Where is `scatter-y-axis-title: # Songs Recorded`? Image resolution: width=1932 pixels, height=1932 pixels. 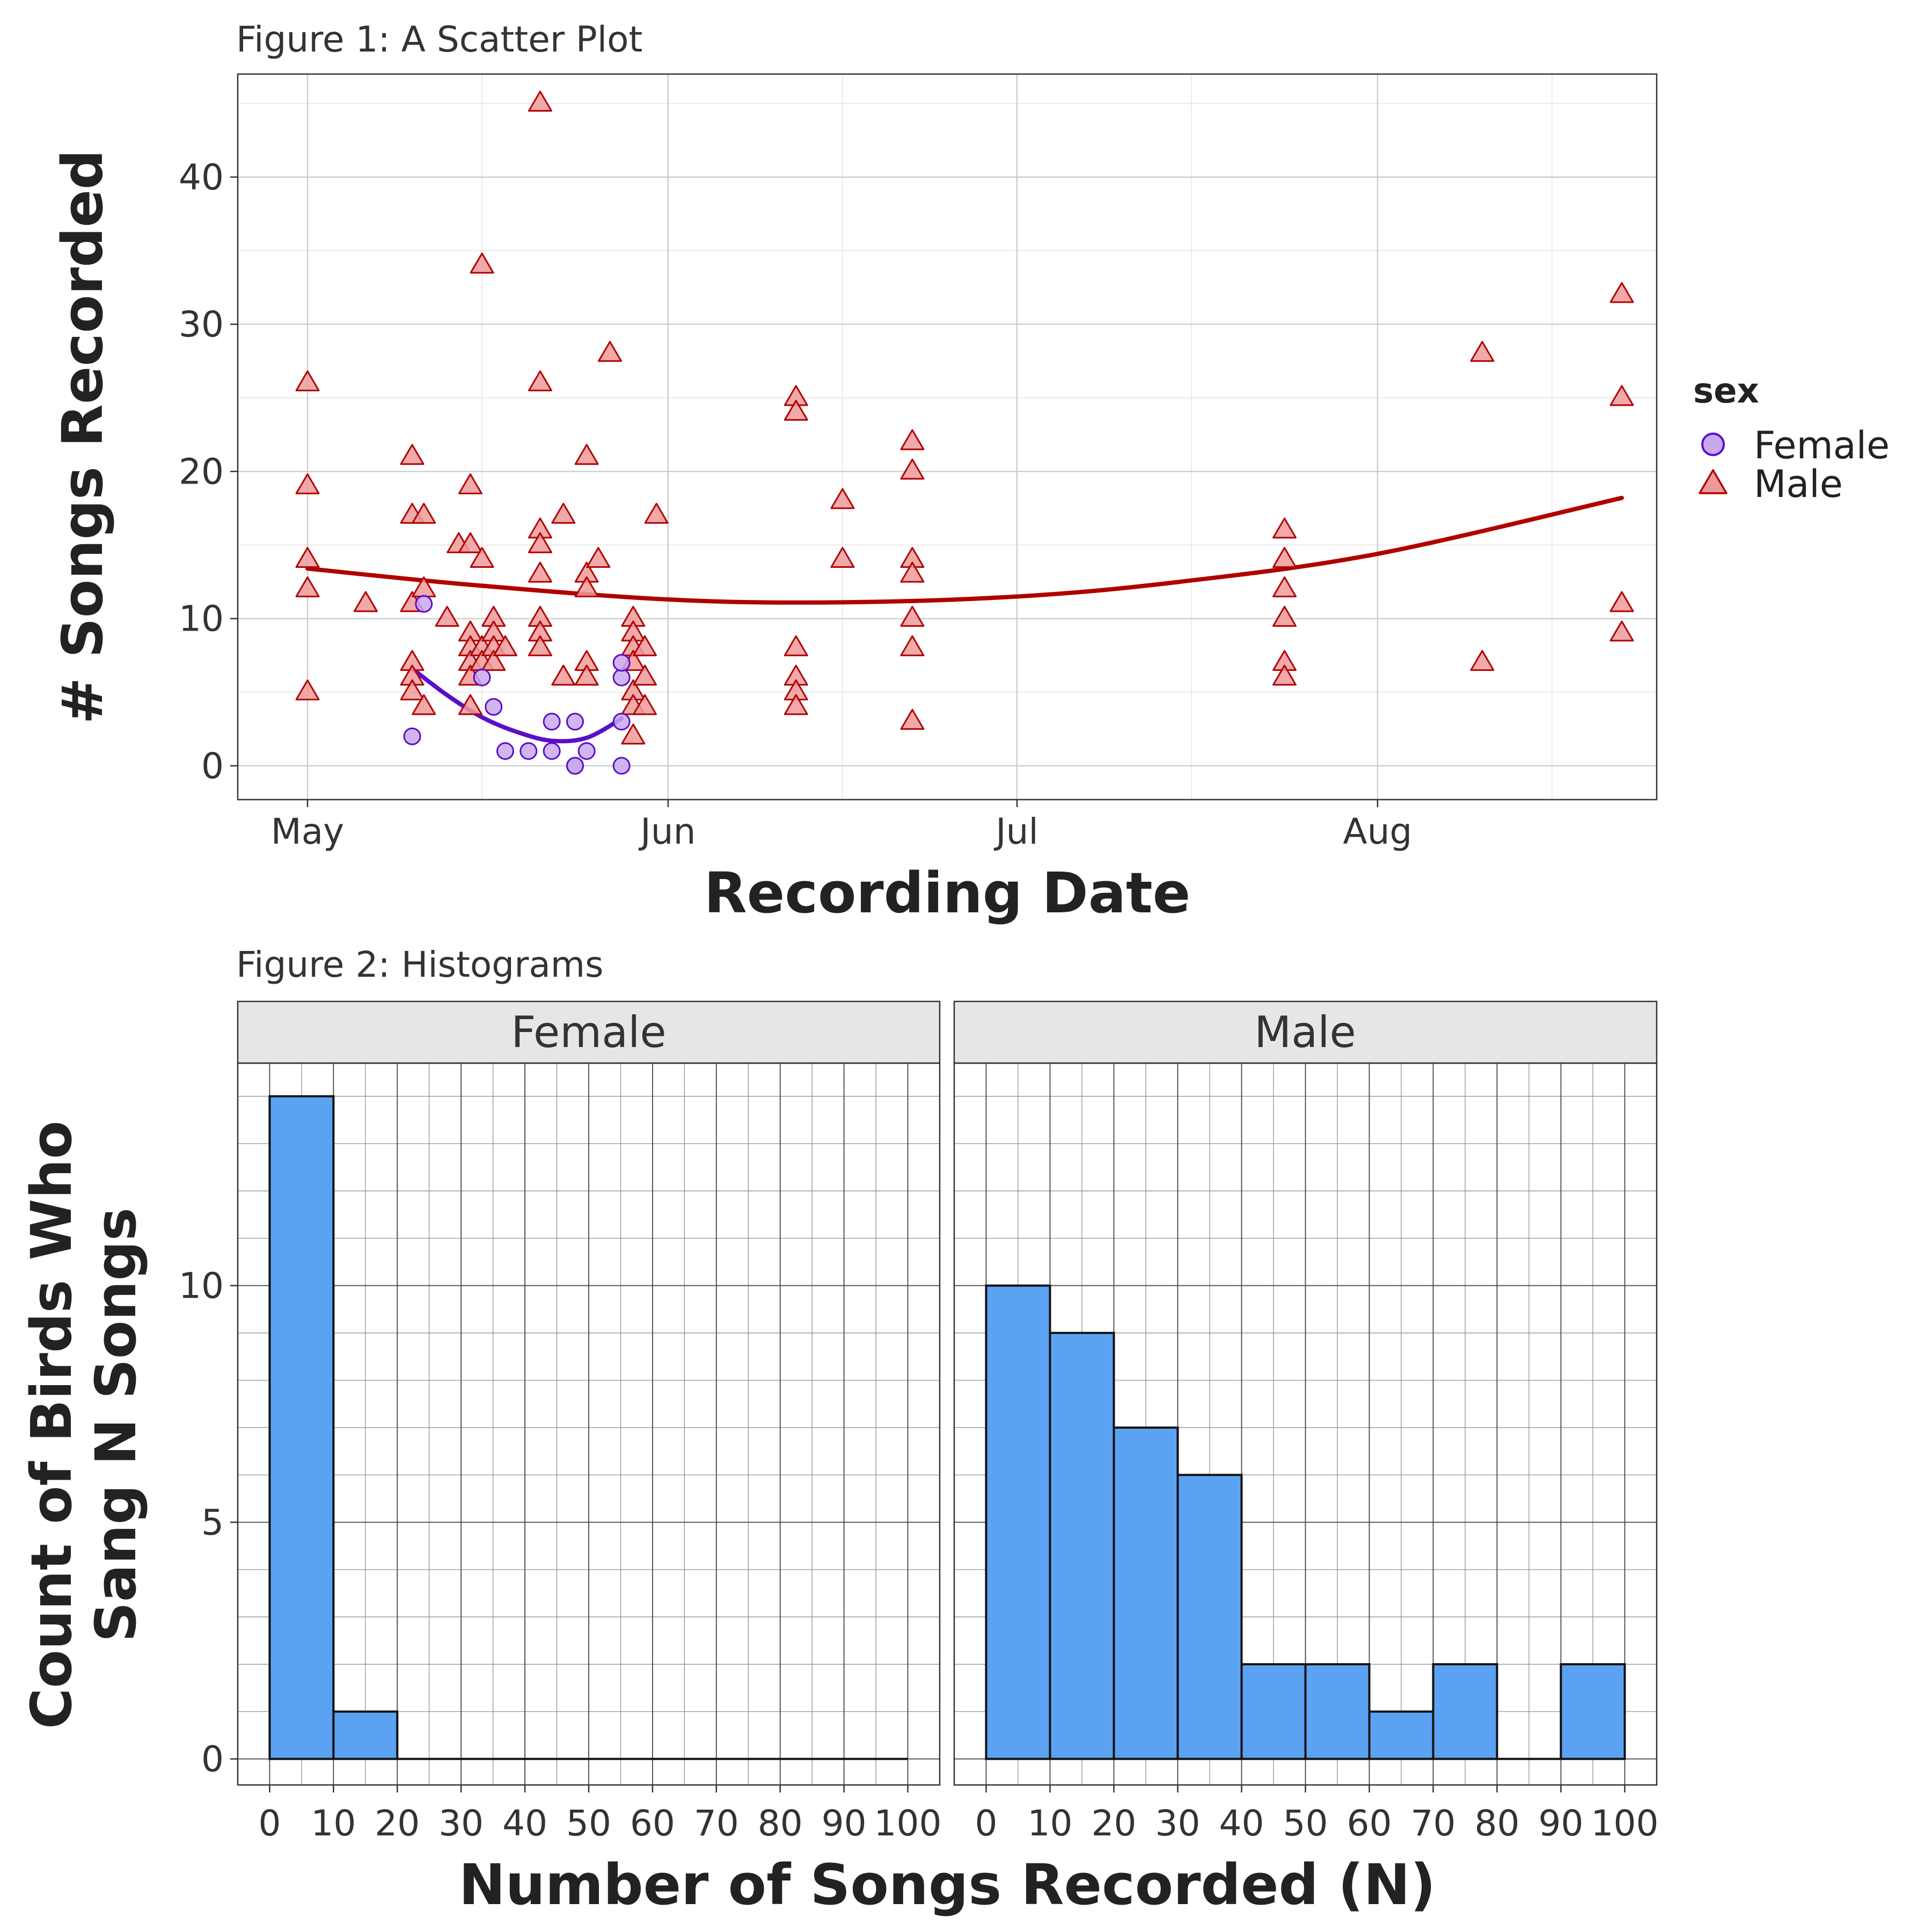 scatter-y-axis-title: # Songs Recorded is located at coordinates (82, 437).